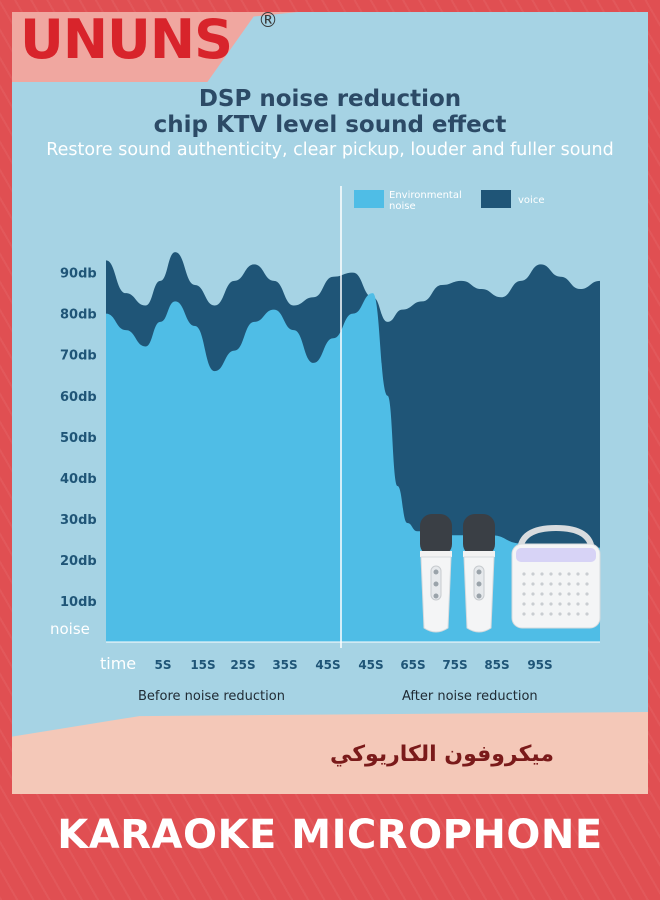  Describe the element at coordinates (539, 665) in the screenshot. I see `x-tick-label: 95S` at that location.